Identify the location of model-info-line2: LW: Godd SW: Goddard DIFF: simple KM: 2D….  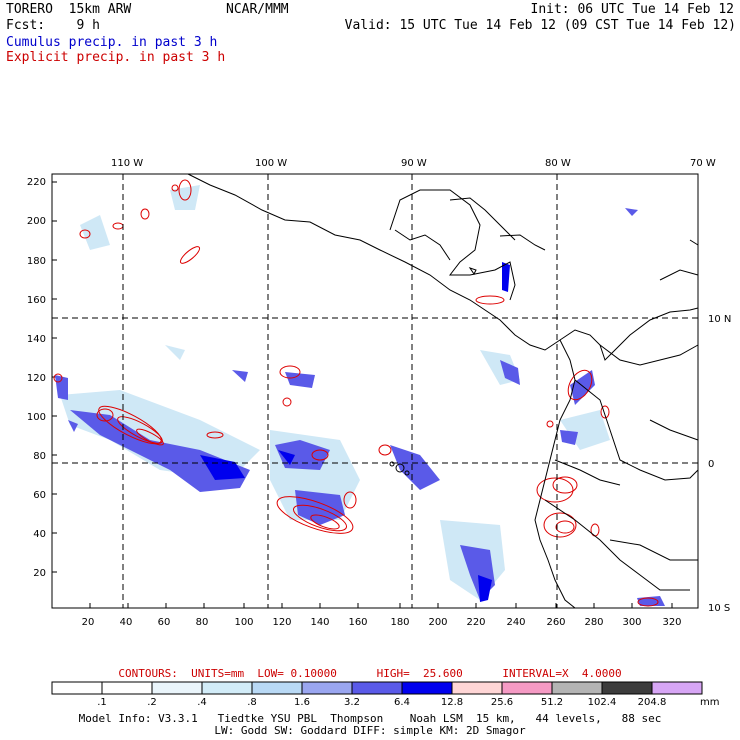
(370, 730).